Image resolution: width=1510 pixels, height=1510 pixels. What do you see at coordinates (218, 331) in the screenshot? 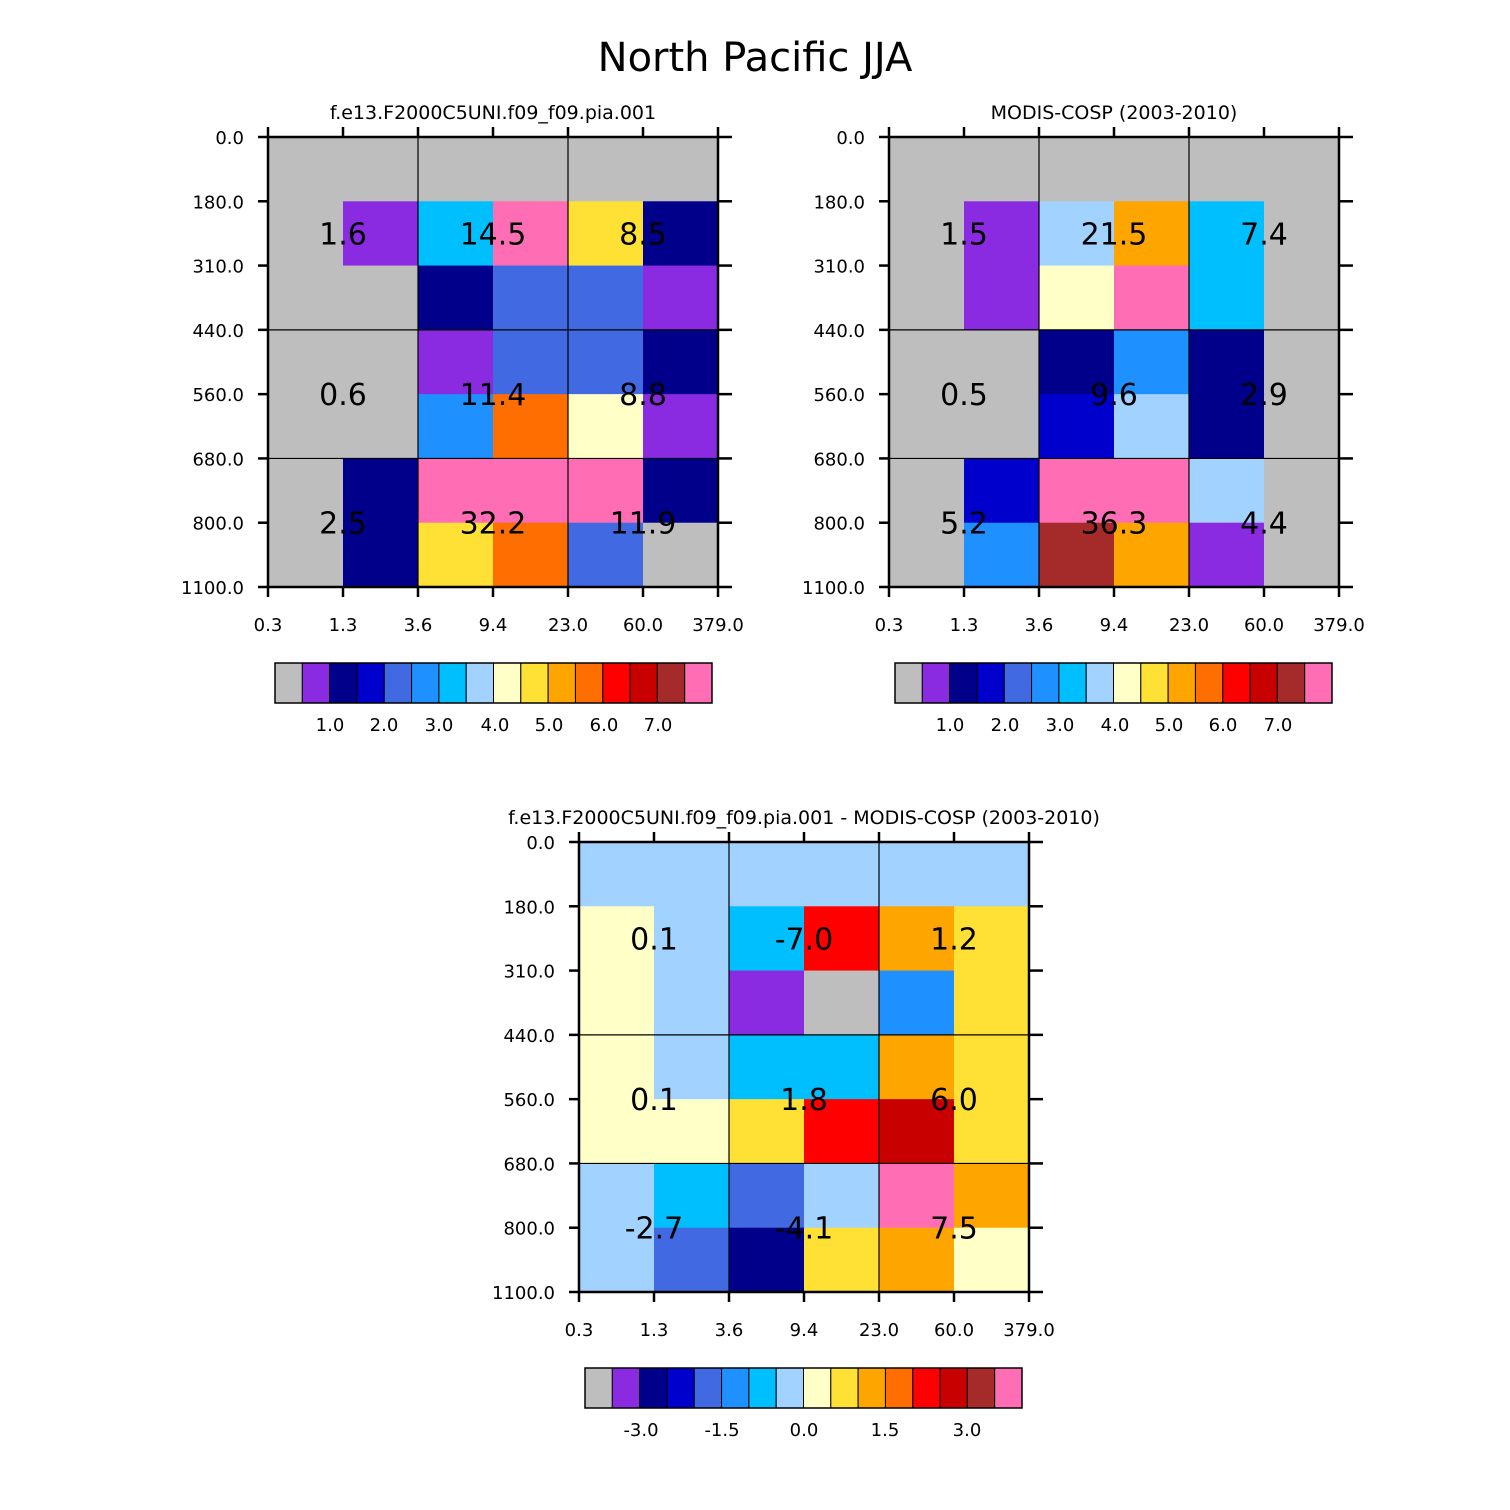
I see `y-tick-label: 440.0` at bounding box center [218, 331].